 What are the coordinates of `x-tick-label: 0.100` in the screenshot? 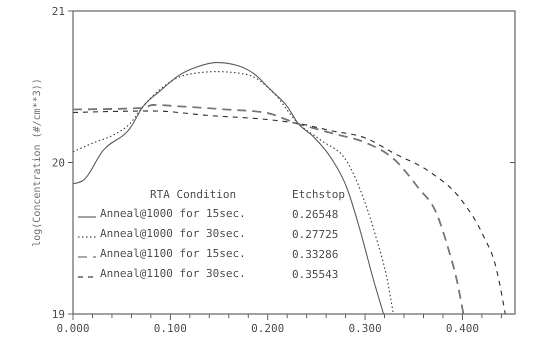 It's located at (170, 328).